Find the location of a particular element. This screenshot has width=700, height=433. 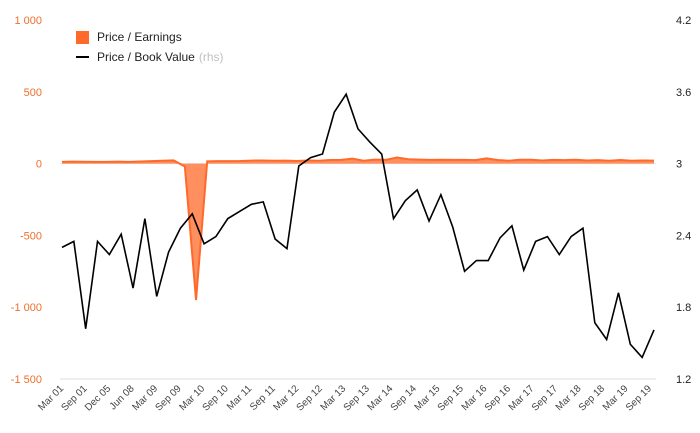

right-tick-label: 4.2 is located at coordinates (683, 21).